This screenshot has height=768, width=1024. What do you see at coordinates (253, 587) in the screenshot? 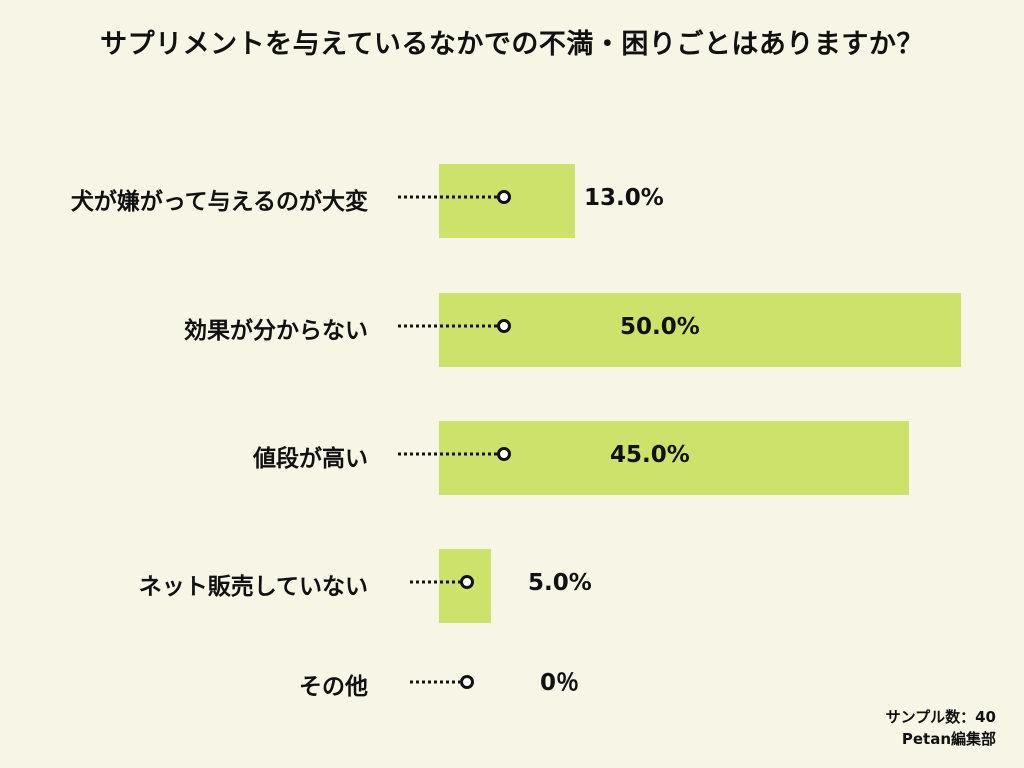
I see `category-label: ネット販売していない` at bounding box center [253, 587].